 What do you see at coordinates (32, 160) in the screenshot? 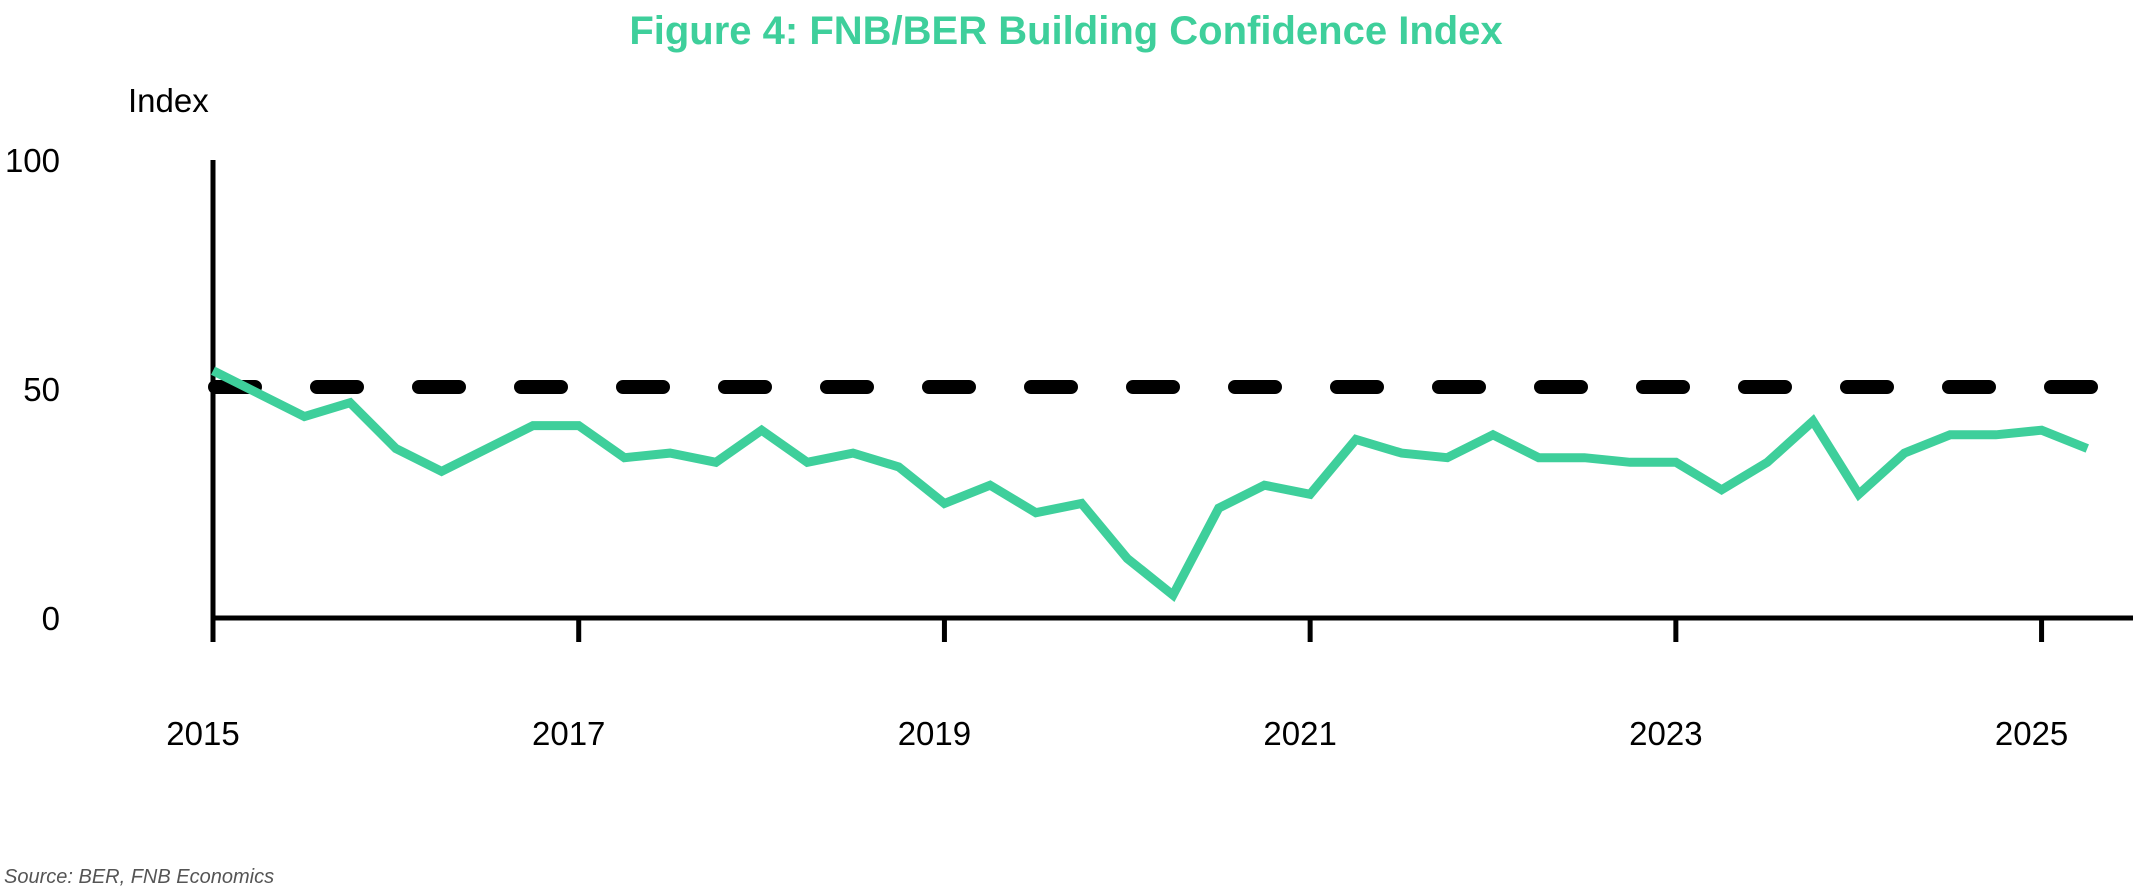
I see `y-tick-label: 100` at bounding box center [32, 160].